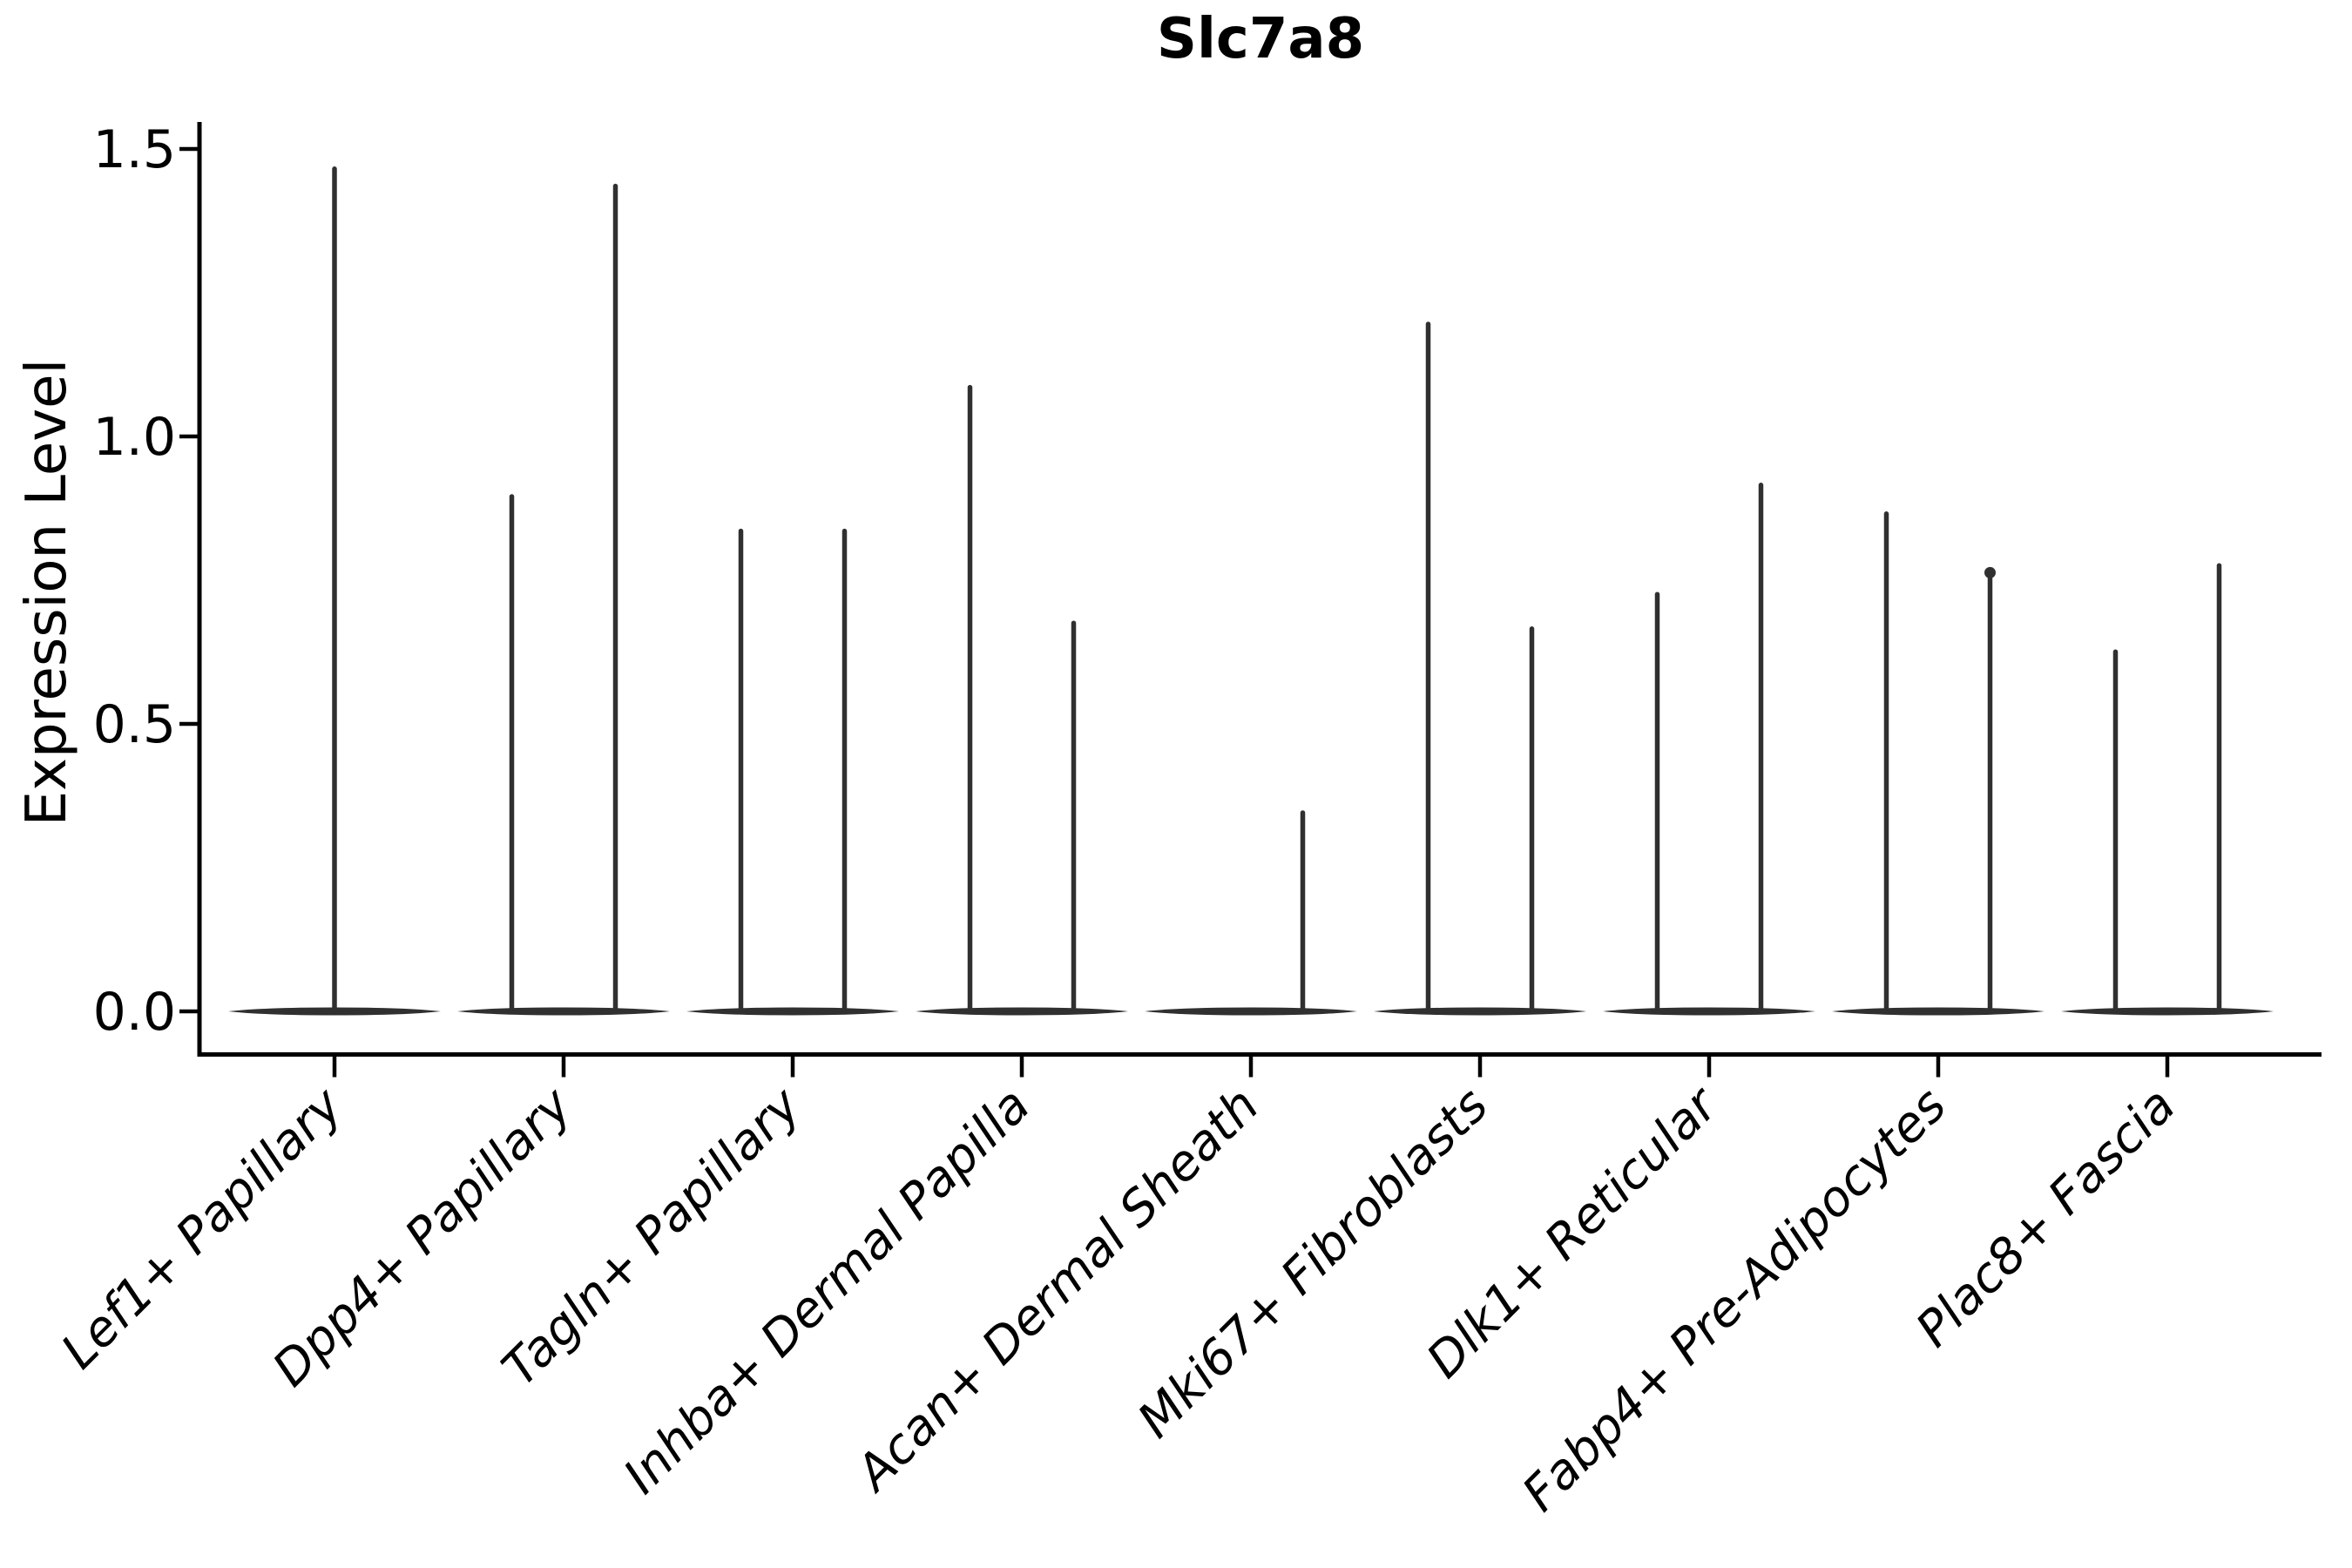 This screenshot has height=1568, width=2352. What do you see at coordinates (1260, 39) in the screenshot?
I see `chart-title: Slc7a8` at bounding box center [1260, 39].